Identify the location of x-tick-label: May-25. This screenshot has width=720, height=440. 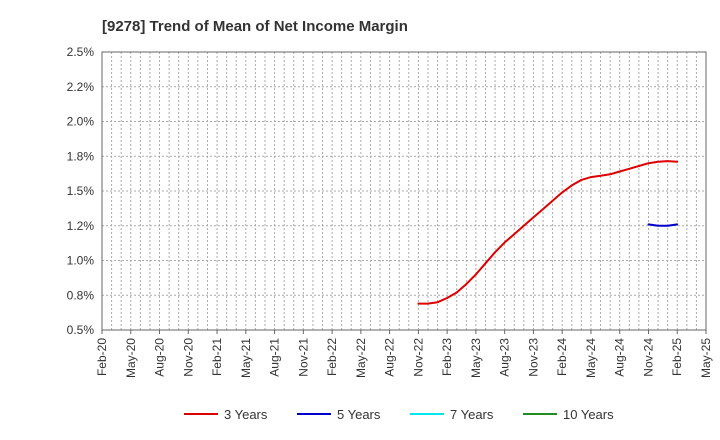
(706, 358).